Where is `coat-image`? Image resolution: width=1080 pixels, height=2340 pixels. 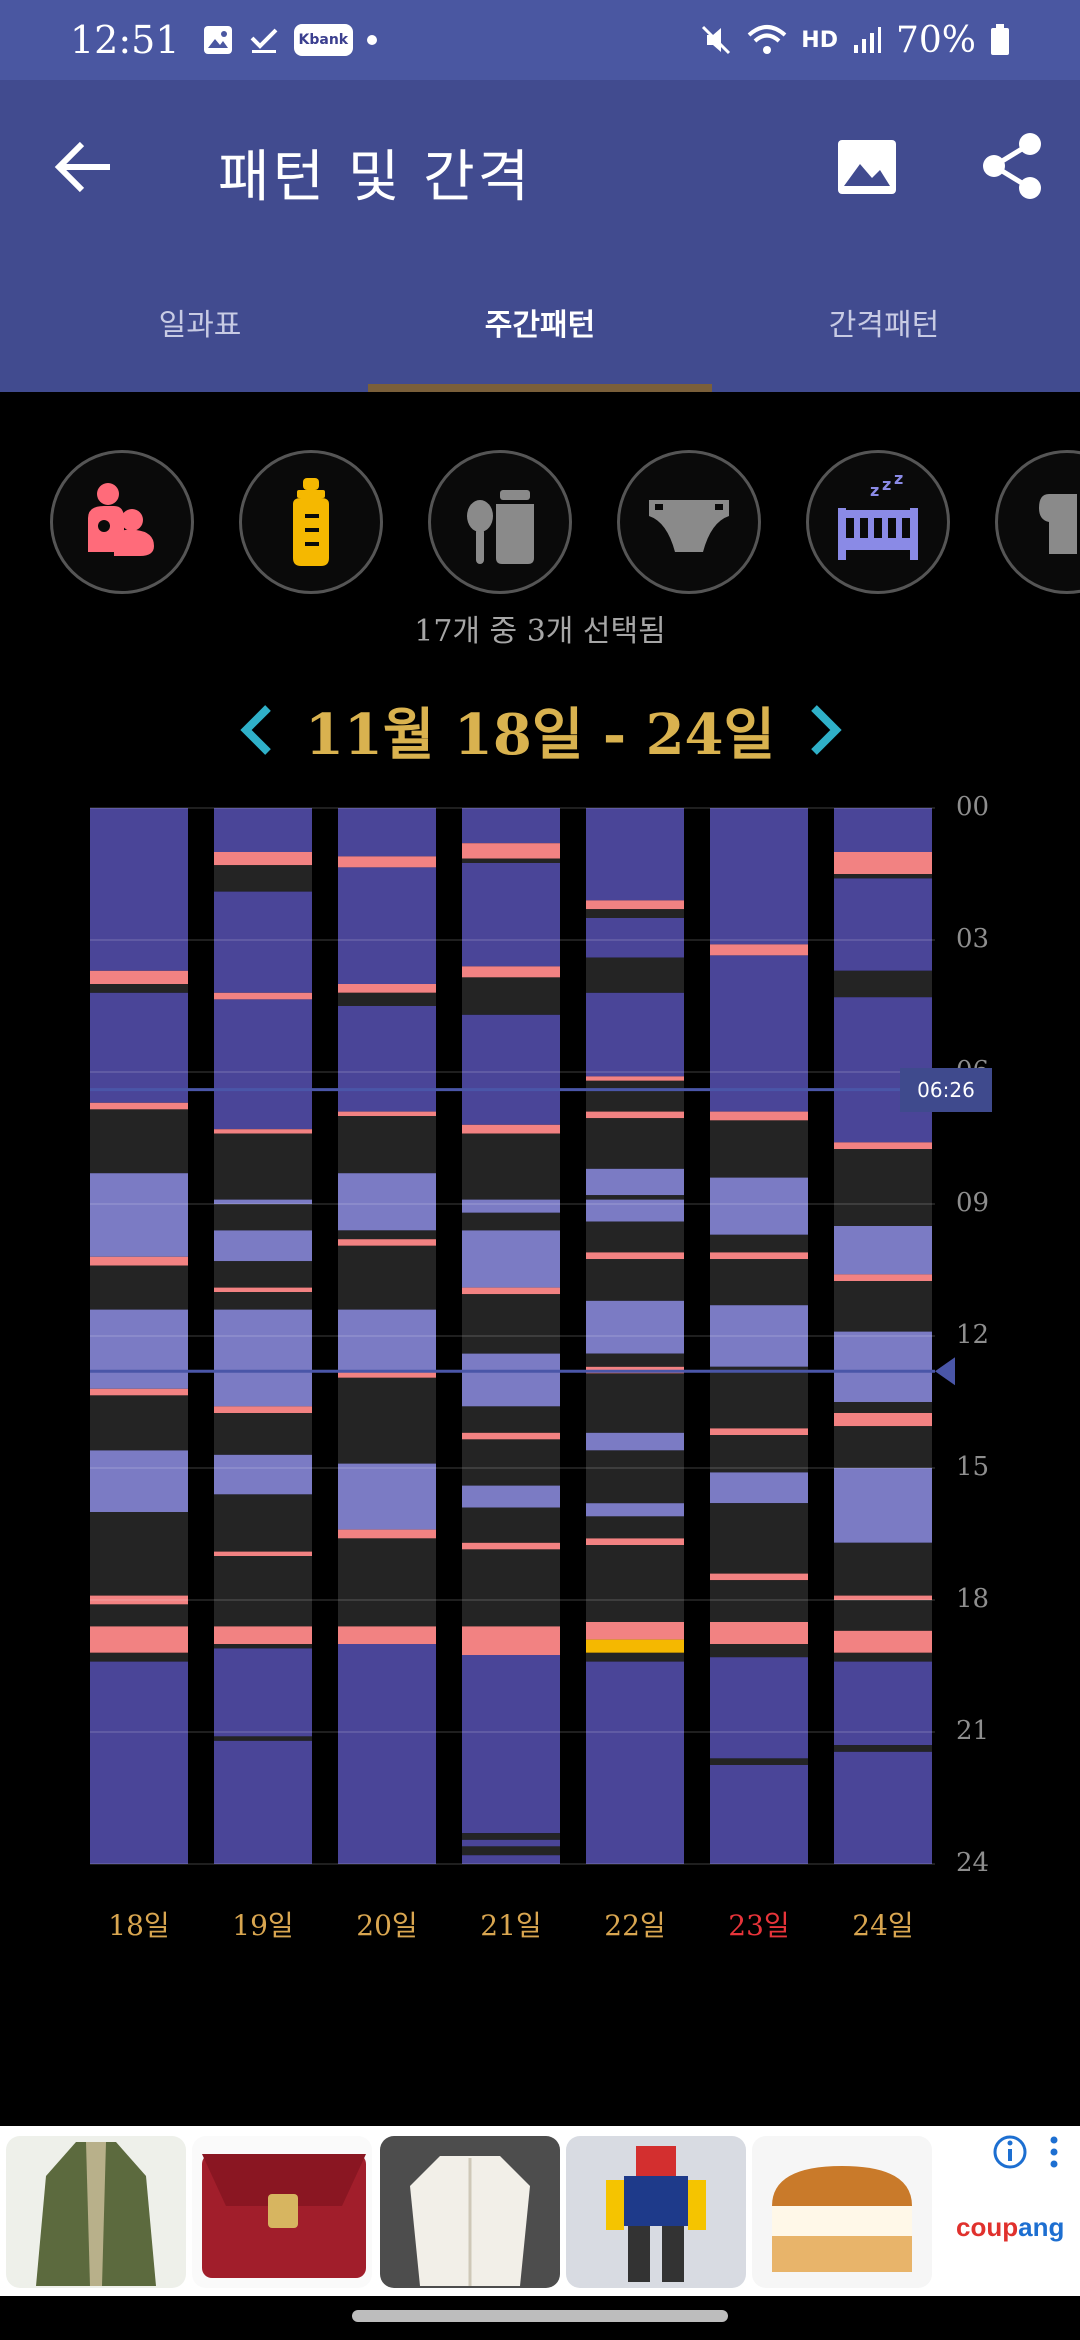
coat-image is located at coordinates (96, 2214).